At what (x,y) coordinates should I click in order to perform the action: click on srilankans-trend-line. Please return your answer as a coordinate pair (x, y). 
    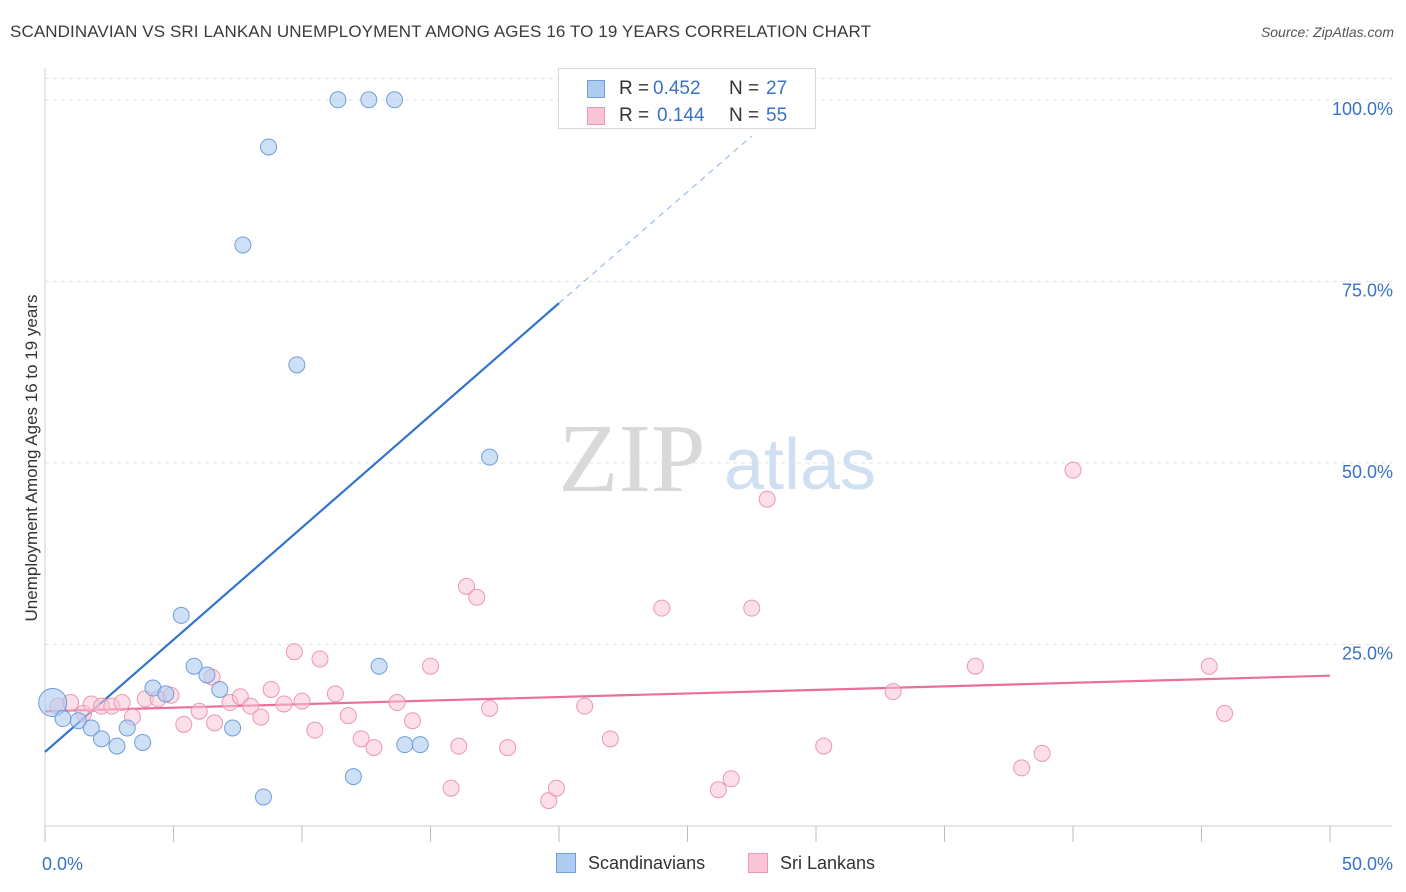
    Looking at the image, I should click on (687, 693).